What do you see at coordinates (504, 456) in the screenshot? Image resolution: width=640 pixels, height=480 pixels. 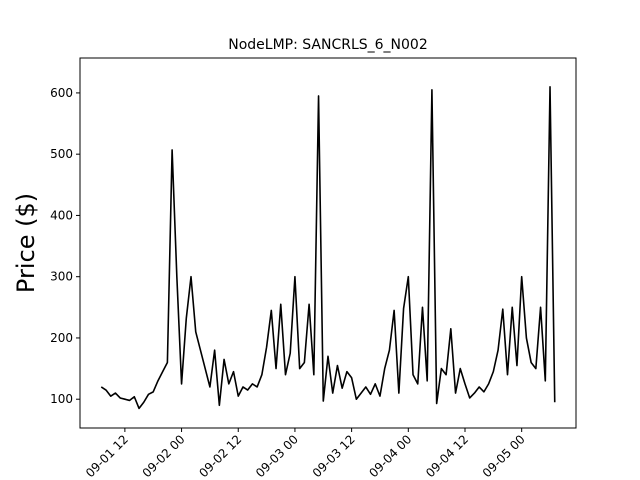 I see `x-tick-label: 09-05 00` at bounding box center [504, 456].